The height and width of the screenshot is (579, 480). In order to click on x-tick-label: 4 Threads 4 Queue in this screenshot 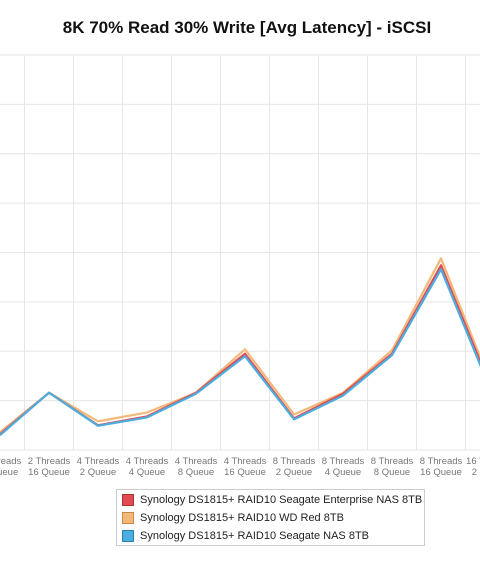, I will do `click(147, 467)`.